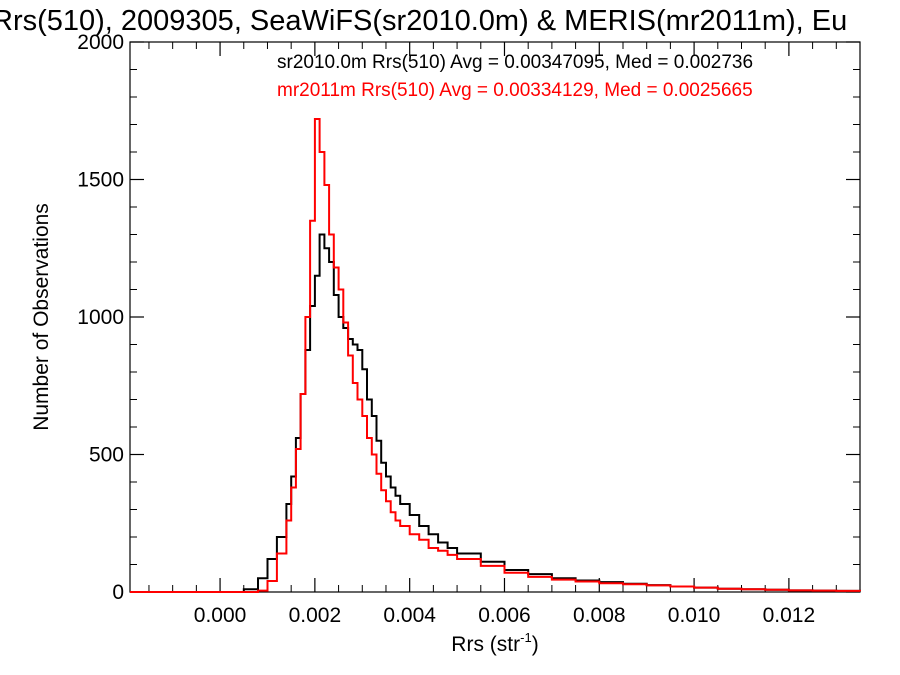 This screenshot has height=675, width=900. What do you see at coordinates (100, 180) in the screenshot?
I see `y-tick-label: 1500` at bounding box center [100, 180].